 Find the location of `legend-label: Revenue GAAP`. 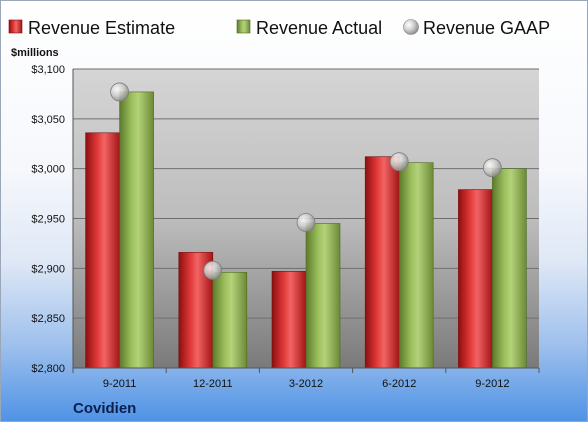

legend-label: Revenue GAAP is located at coordinates (486, 28).